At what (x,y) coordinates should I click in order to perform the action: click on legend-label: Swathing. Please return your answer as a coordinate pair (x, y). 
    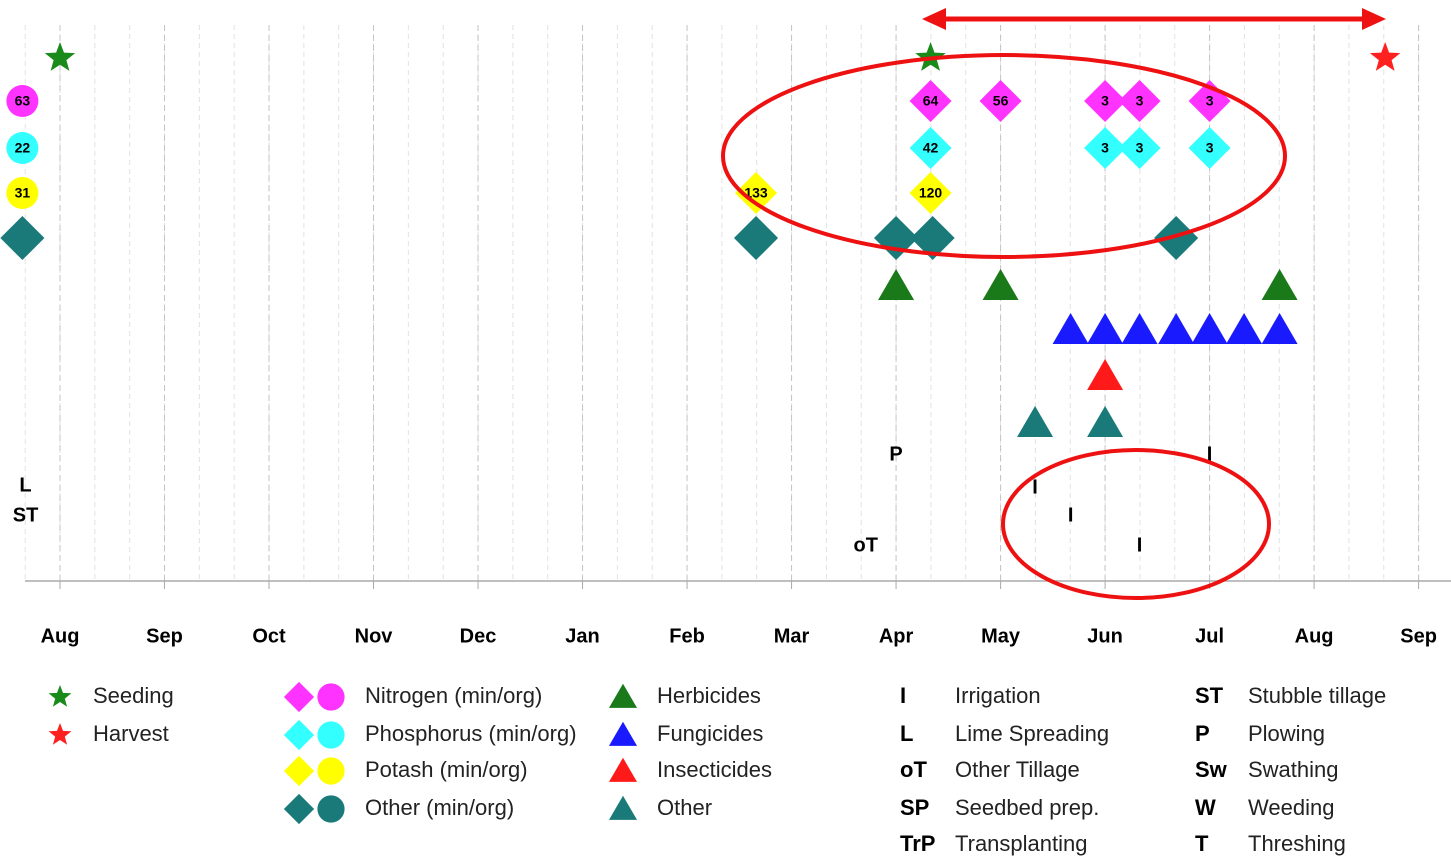
    Looking at the image, I should click on (1293, 769).